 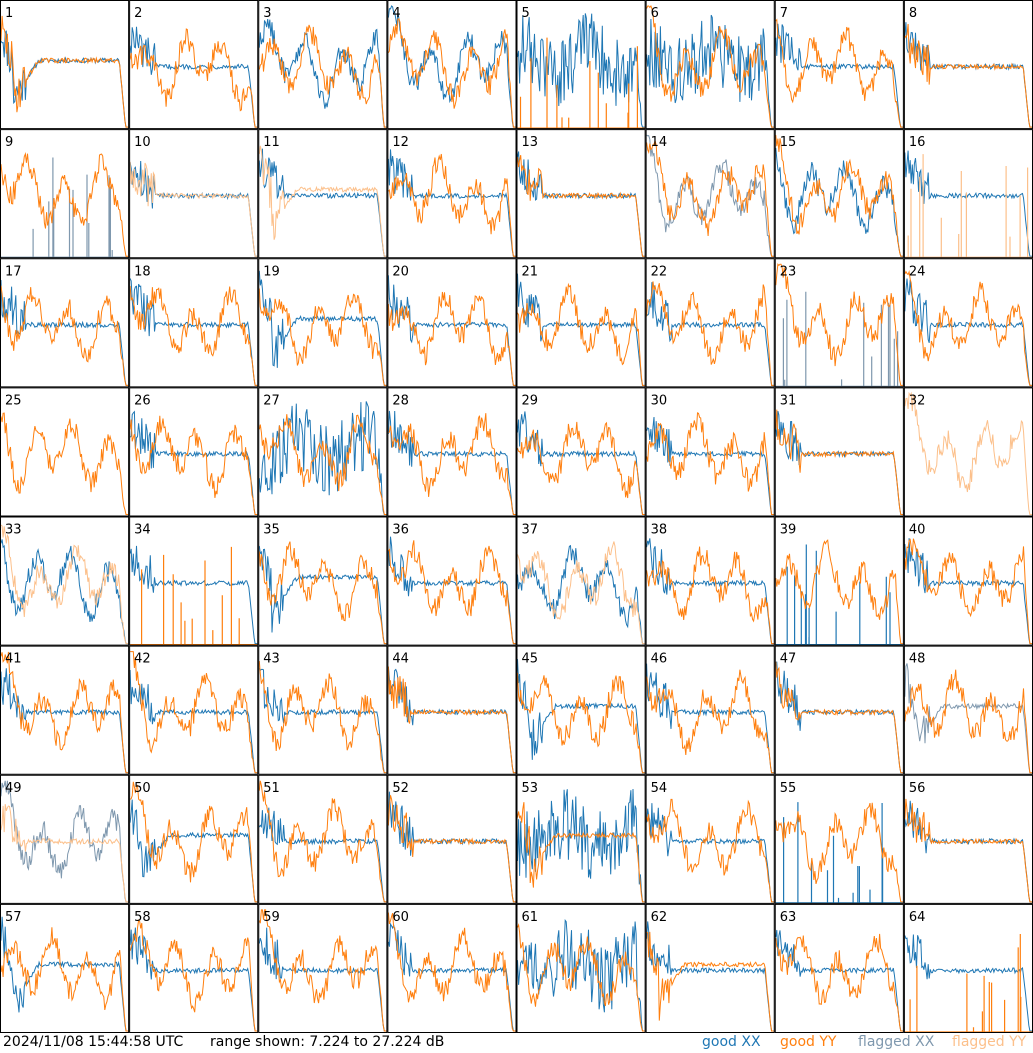 I want to click on panel-14-label: 14, so click(x=659, y=142).